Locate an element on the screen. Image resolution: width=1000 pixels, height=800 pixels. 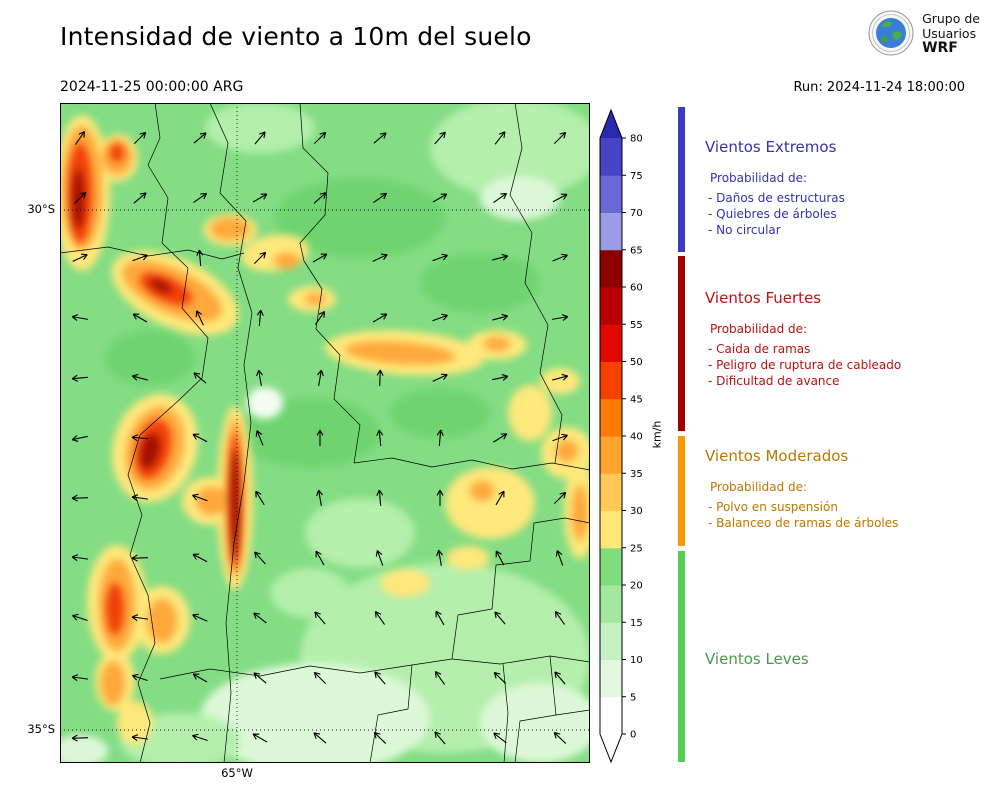
svg-text: 65 is located at coordinates (636, 250).